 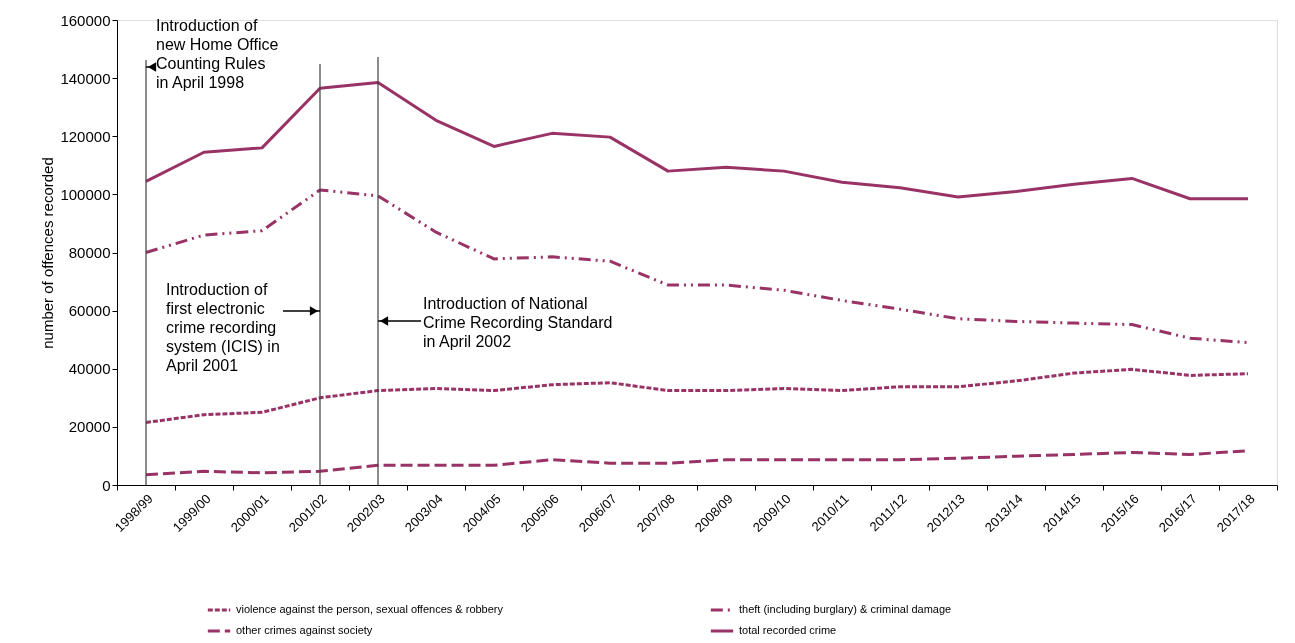 What do you see at coordinates (845, 609) in the screenshot?
I see `legend-label: theft (including burglary) & criminal damage` at bounding box center [845, 609].